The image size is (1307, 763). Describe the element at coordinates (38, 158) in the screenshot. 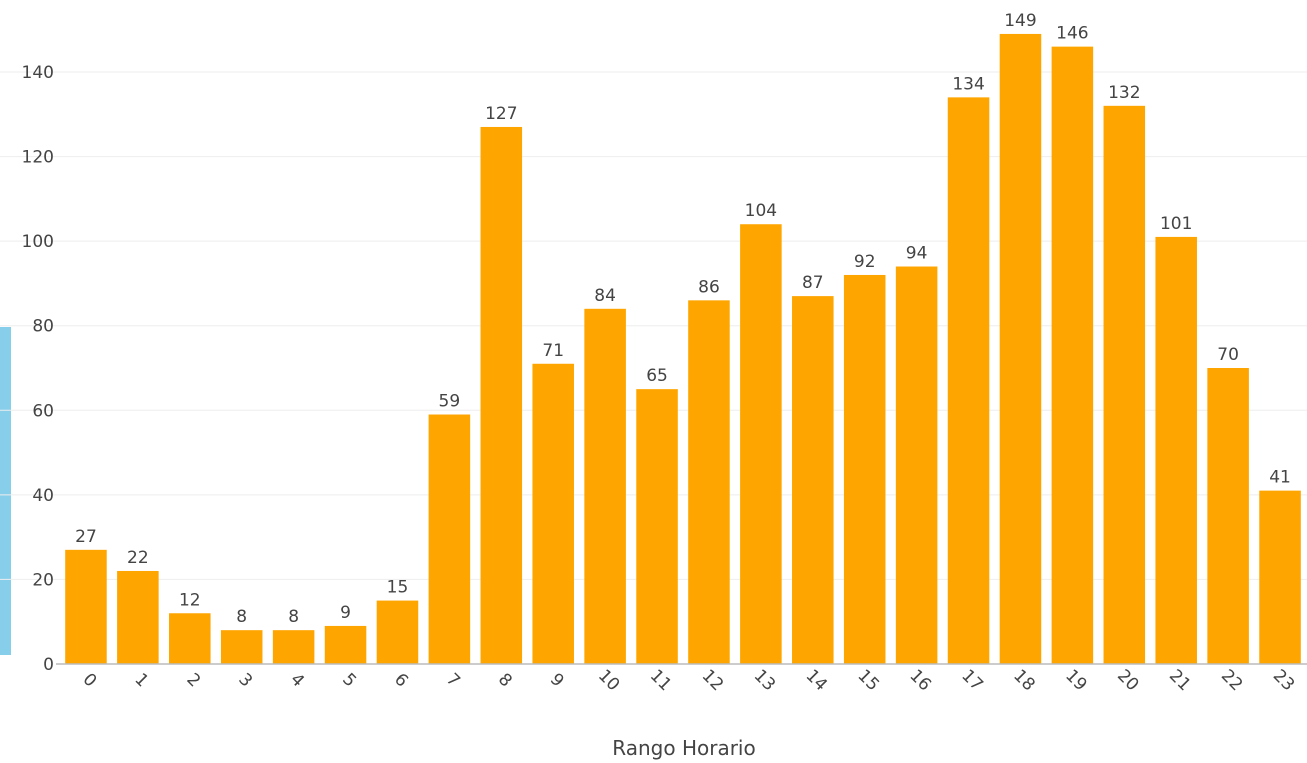

I see `y-tick-label: 120` at that location.